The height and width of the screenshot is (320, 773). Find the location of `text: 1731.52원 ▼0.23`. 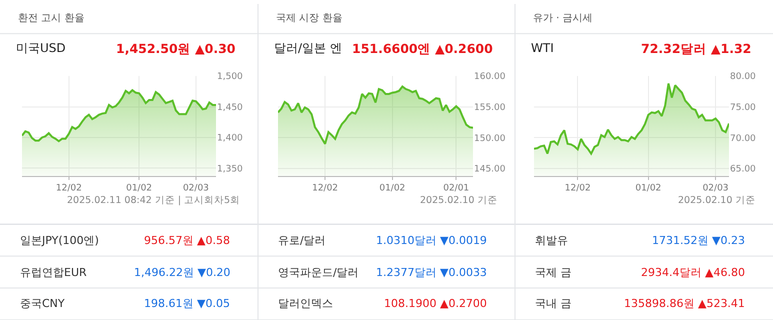

text: 1731.52원 ▼0.23 is located at coordinates (698, 240).